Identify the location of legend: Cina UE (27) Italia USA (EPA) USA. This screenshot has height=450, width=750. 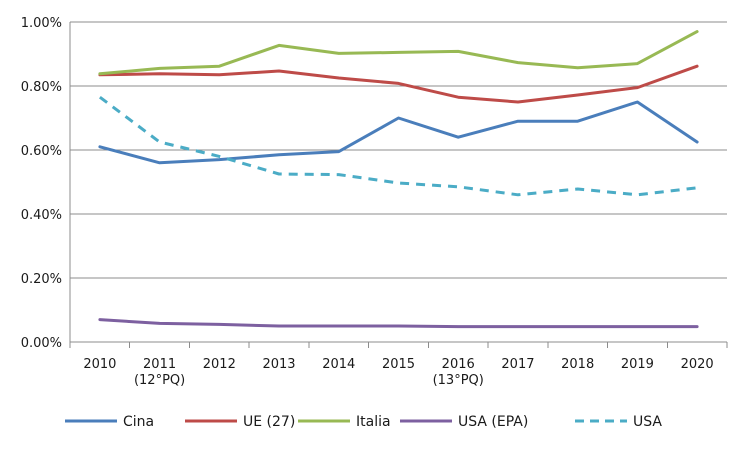
(363, 422).